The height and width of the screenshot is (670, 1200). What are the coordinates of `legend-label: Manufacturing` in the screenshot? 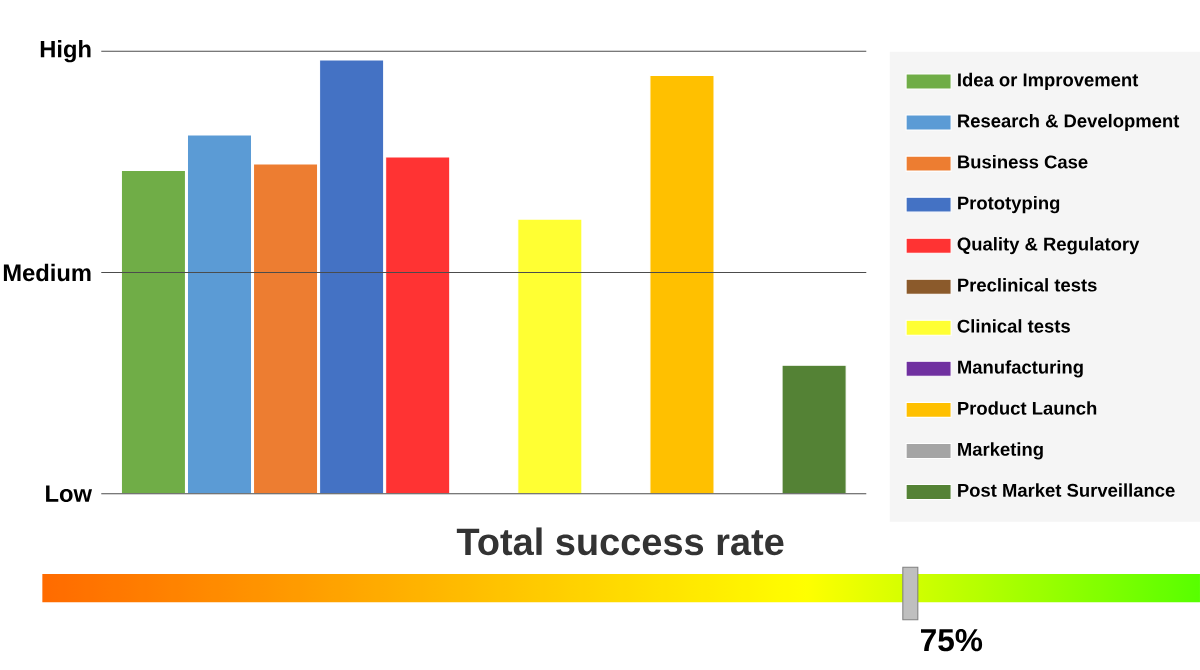 It's located at (1020, 369).